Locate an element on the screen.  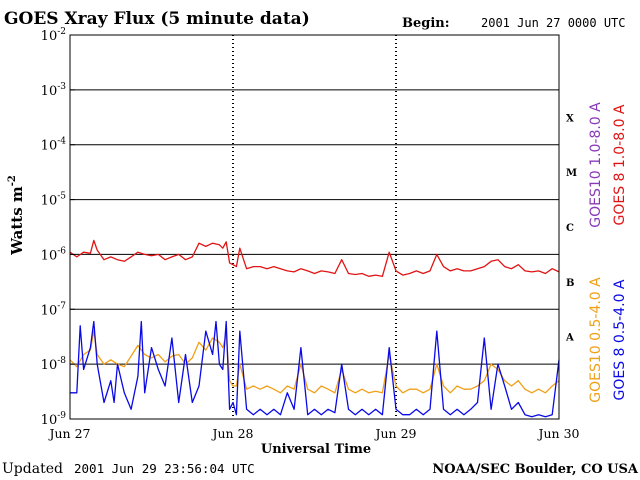
flare-class-label: A is located at coordinates (569, 338).